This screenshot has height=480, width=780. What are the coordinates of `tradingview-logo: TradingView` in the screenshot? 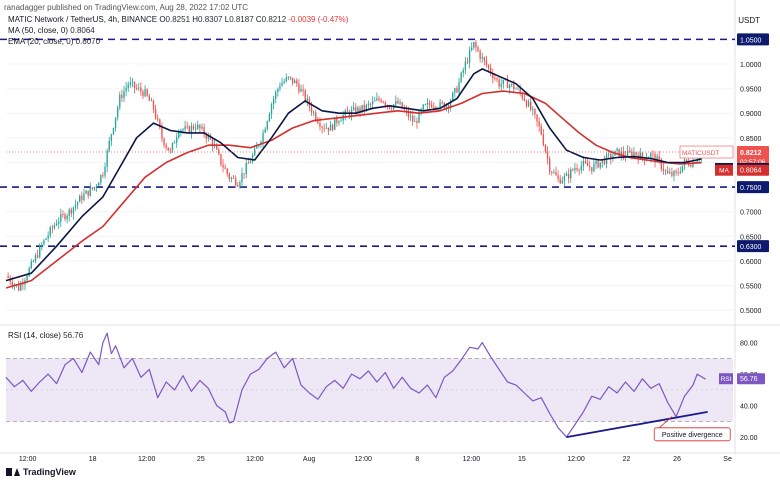 It's located at (41, 472).